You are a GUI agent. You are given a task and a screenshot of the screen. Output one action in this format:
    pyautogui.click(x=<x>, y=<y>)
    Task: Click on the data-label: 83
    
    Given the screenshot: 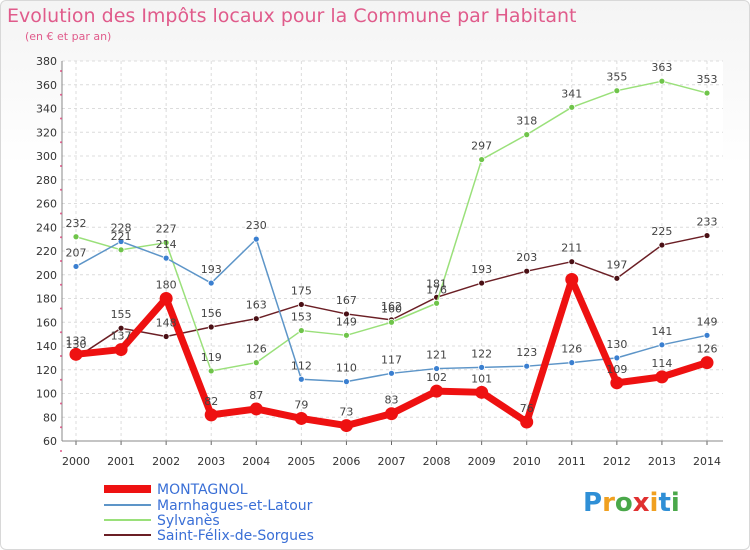 What is the action you would take?
    pyautogui.click(x=392, y=400)
    